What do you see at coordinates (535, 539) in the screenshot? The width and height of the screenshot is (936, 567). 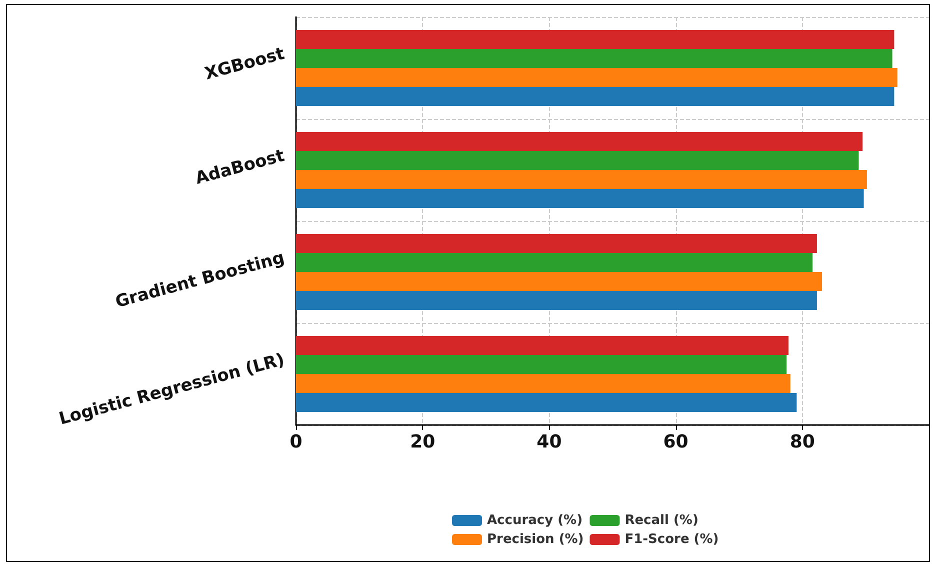 I see `legend-label: Precision (%)` at bounding box center [535, 539].